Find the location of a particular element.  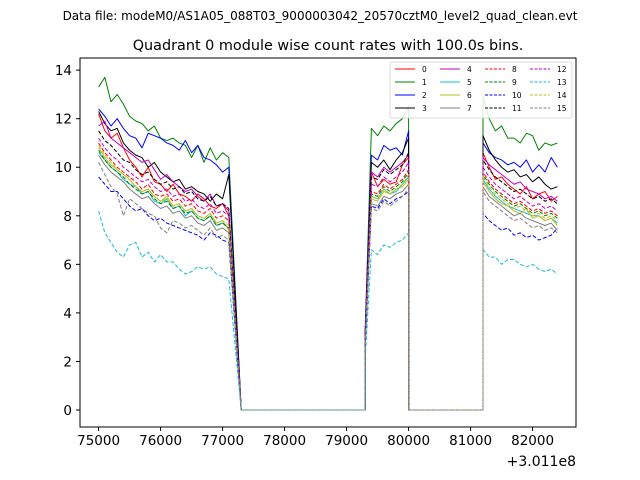

y-tick-label: 2 is located at coordinates (67, 362).